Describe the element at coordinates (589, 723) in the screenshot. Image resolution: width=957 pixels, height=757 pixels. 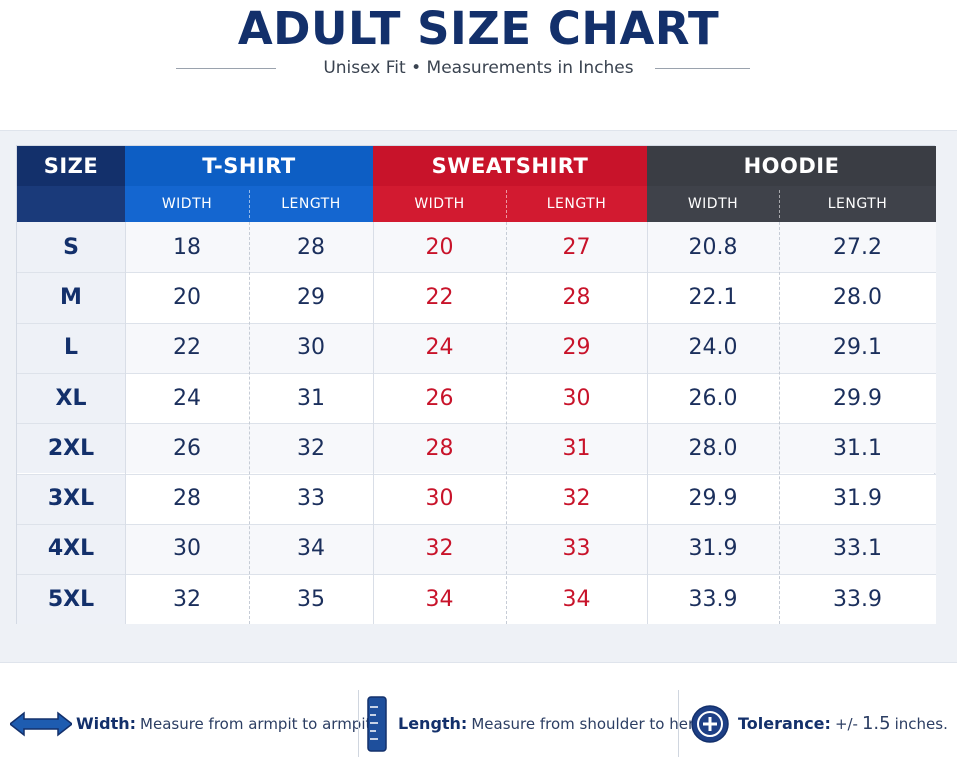
I see `footer-length-text: Measure from shoulder to hem.` at that location.